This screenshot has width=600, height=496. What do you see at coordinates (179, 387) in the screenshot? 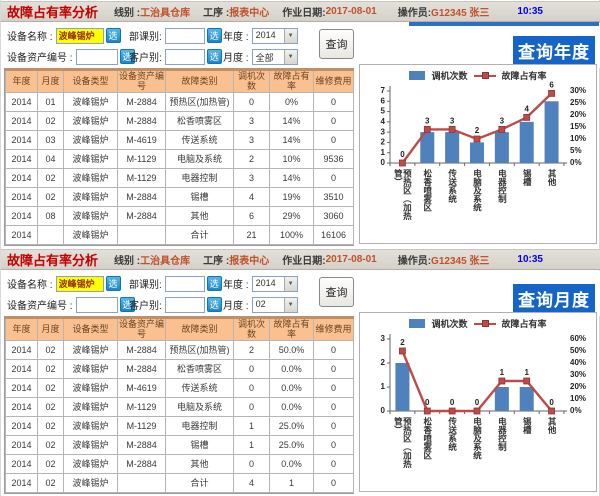
I see `table-row: 2014 02 波峰锡炉 M-4619 传送系统 0 0.0% 0` at bounding box center [179, 387].